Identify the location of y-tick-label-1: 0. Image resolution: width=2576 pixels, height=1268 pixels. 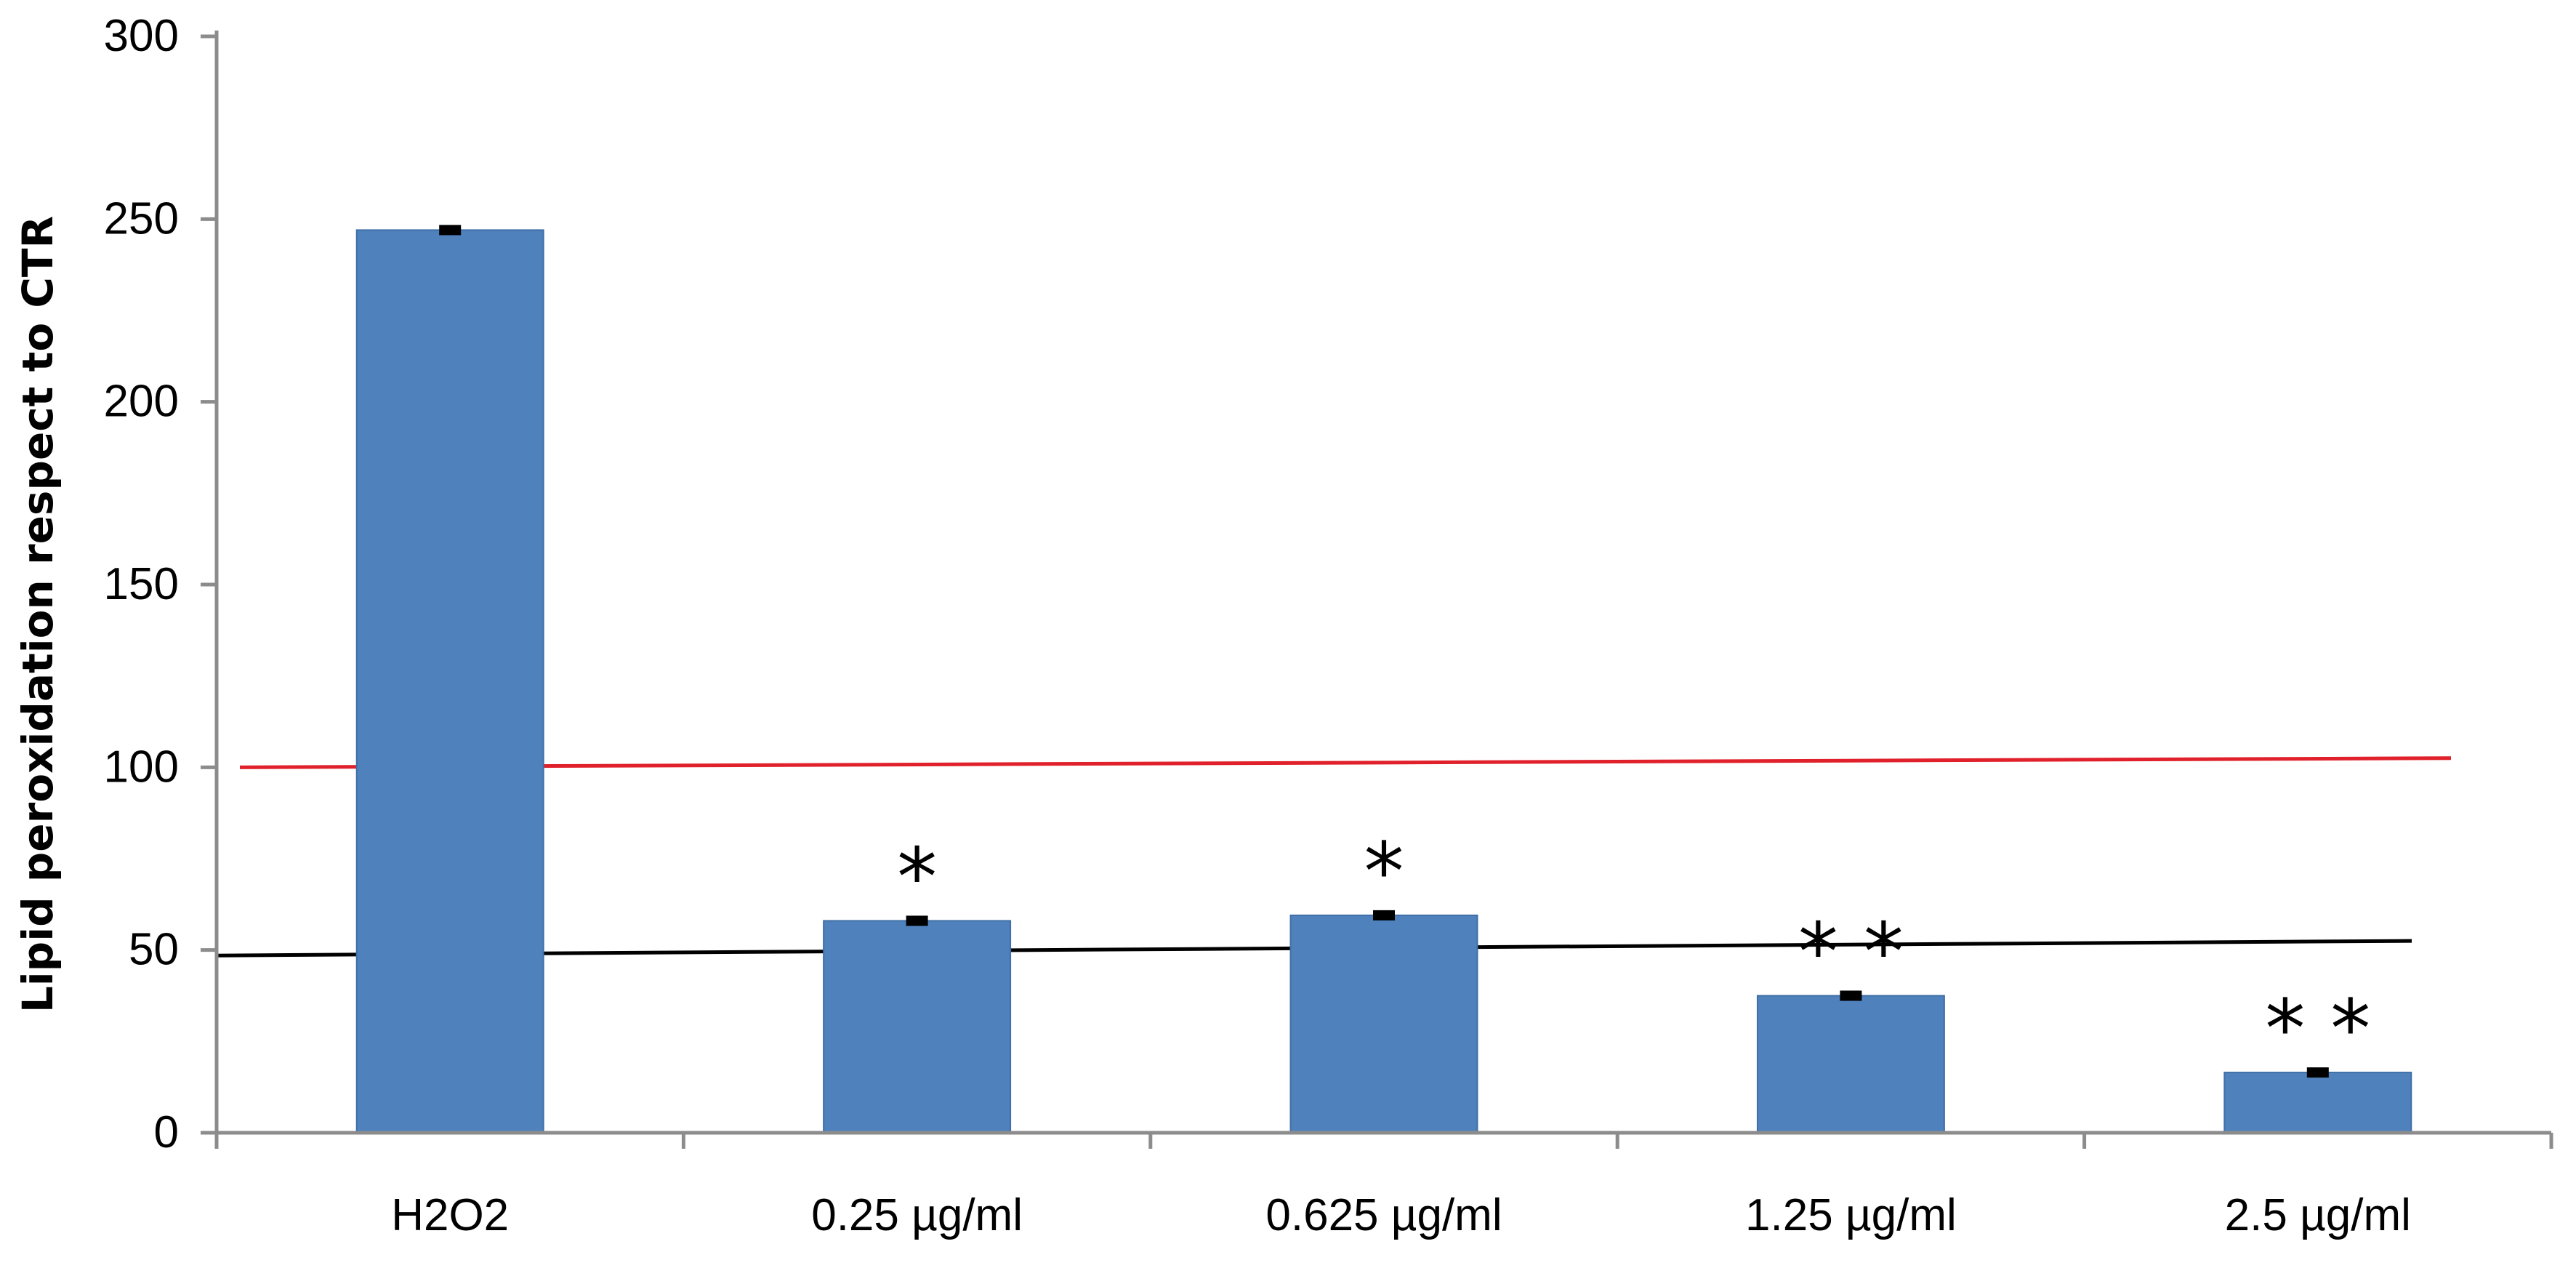
(166, 1132).